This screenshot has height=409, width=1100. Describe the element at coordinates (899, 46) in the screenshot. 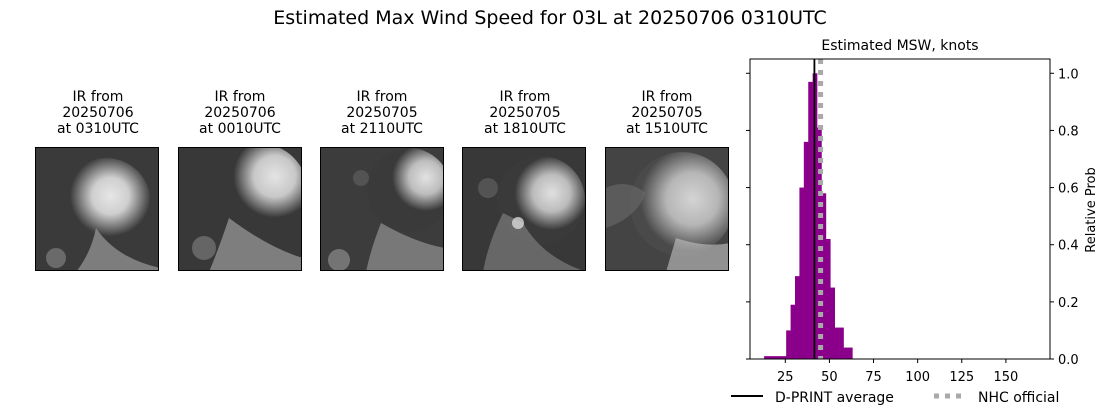

I see `chart-title: Estimated MSW, knots` at that location.